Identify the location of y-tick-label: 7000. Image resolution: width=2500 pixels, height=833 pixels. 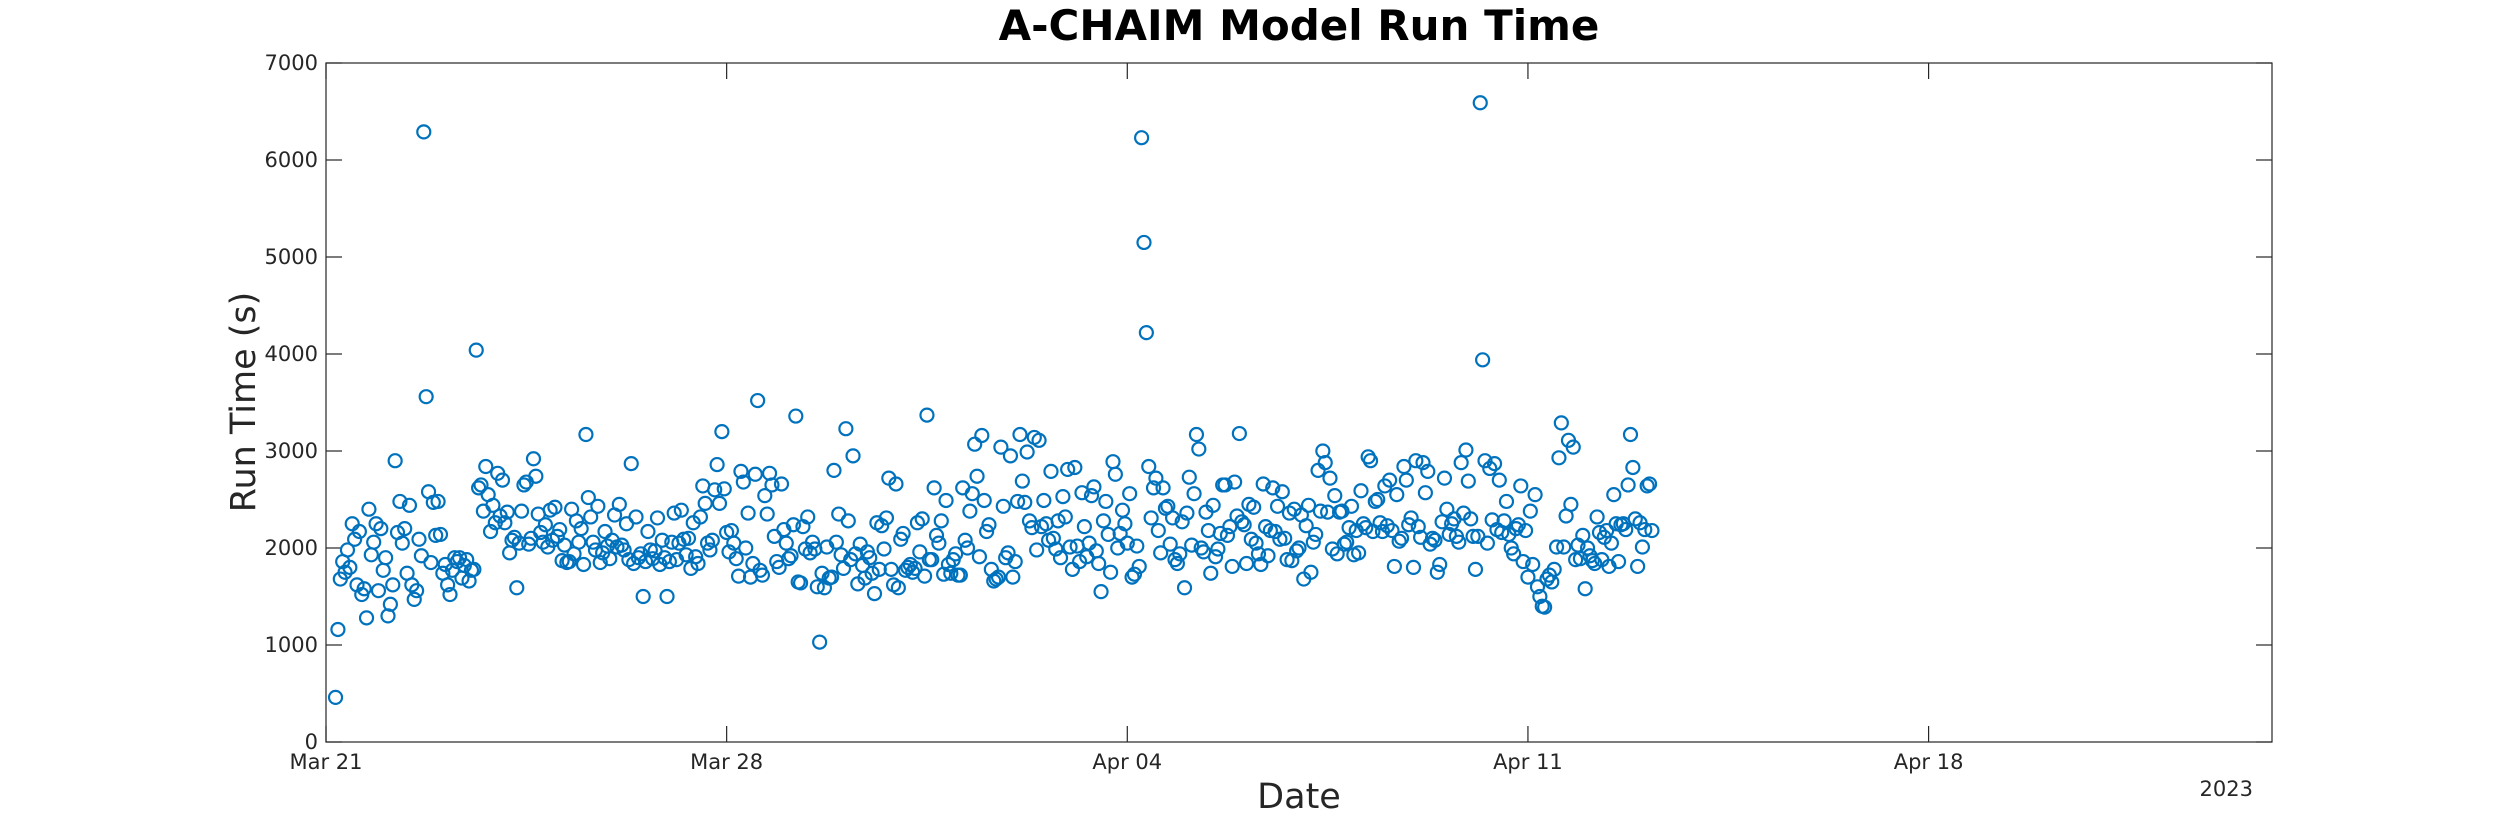
(291, 63).